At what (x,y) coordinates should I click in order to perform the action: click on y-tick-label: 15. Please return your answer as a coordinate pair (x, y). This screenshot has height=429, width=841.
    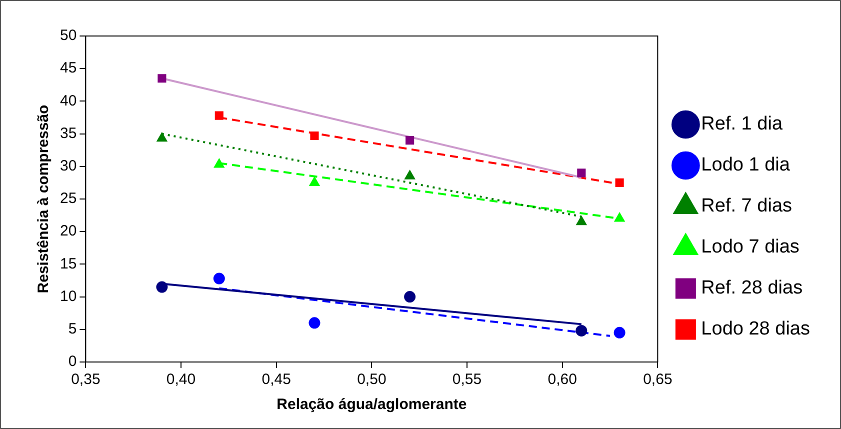
    Looking at the image, I should click on (68, 263).